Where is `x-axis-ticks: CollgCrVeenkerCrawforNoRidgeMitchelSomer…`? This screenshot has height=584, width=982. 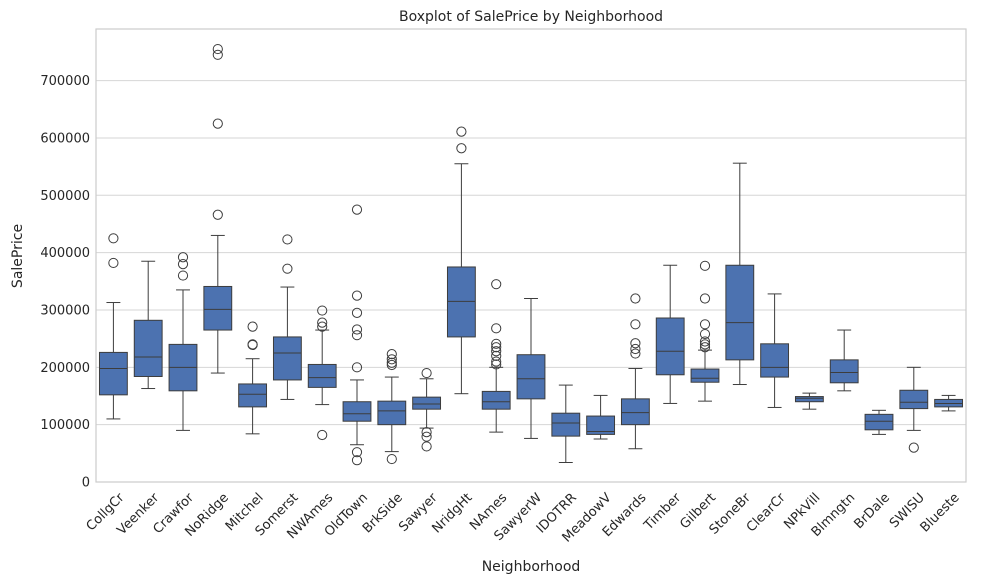
x-axis-ticks: CollgCrVeenkerCrawforNoRidgeMitchelSomer… is located at coordinates (523, 518).